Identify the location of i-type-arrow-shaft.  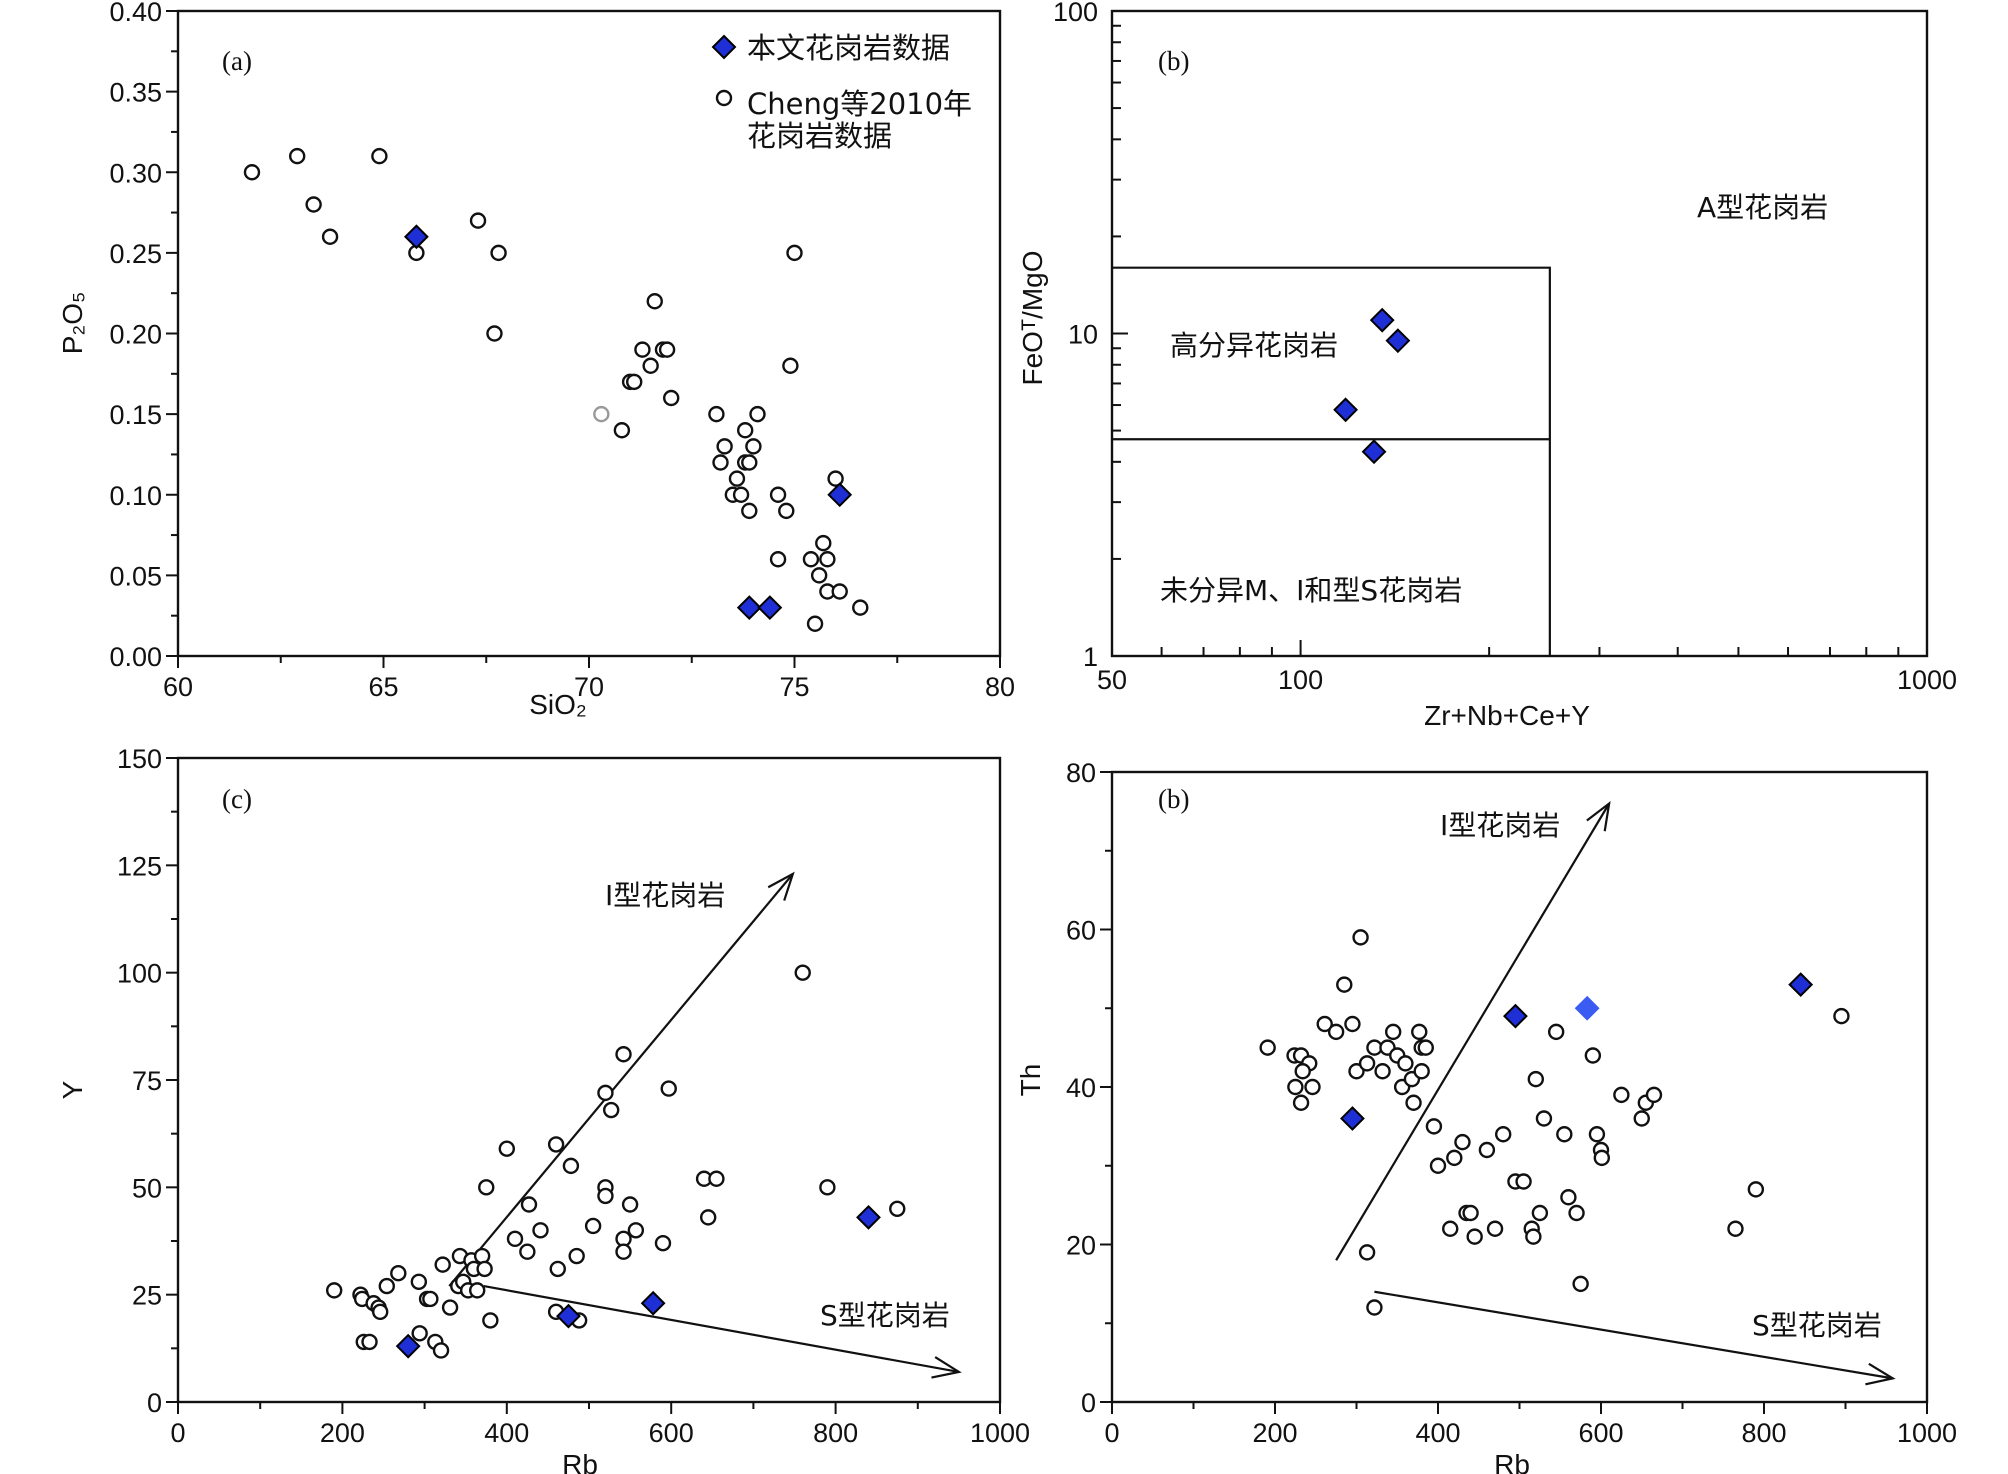
(1473, 1031).